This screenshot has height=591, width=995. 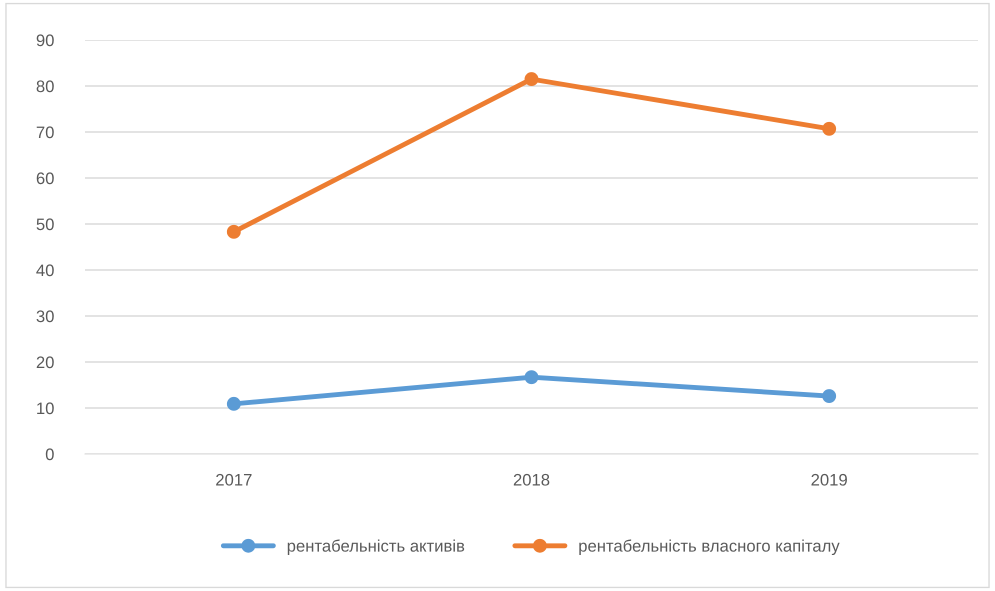 What do you see at coordinates (45, 270) in the screenshot?
I see `y-tick-label: 40` at bounding box center [45, 270].